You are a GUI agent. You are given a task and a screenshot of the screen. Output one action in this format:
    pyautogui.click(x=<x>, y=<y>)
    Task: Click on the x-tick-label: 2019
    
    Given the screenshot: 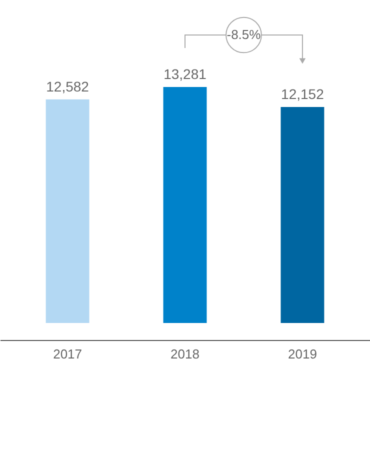 What is the action you would take?
    pyautogui.click(x=302, y=354)
    